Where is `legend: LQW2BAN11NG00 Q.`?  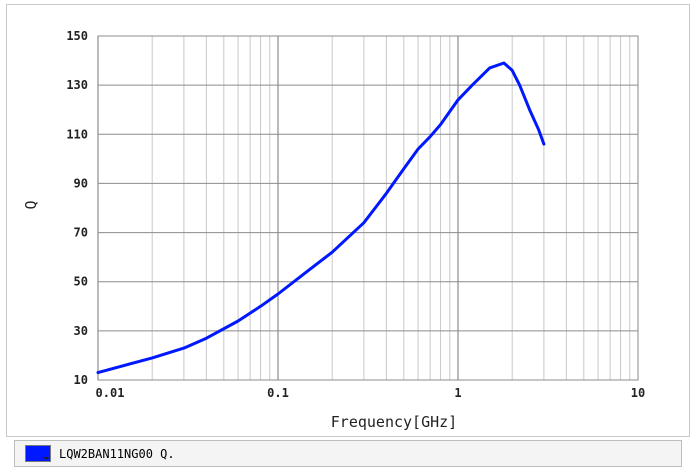
legend: LQW2BAN11NG00 Q. is located at coordinates (348, 453).